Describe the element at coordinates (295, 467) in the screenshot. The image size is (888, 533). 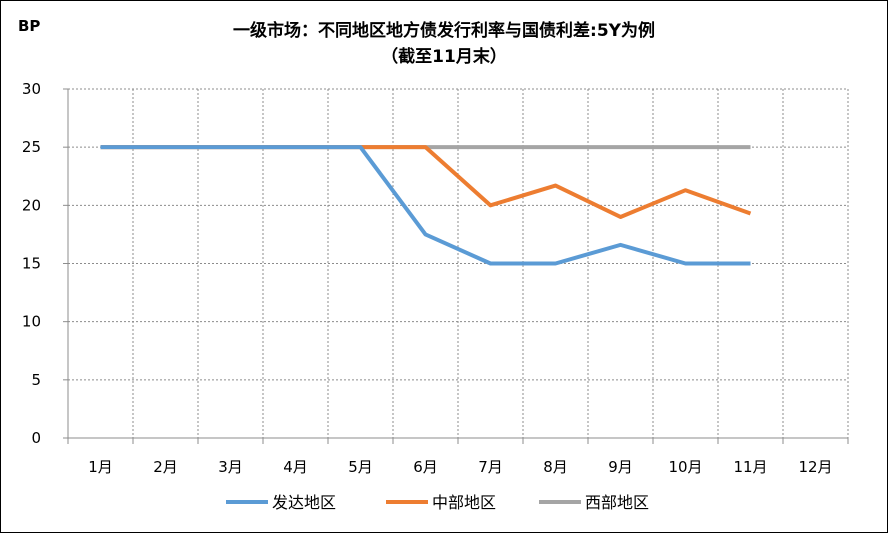
I see `x-tick-label: 4月` at that location.